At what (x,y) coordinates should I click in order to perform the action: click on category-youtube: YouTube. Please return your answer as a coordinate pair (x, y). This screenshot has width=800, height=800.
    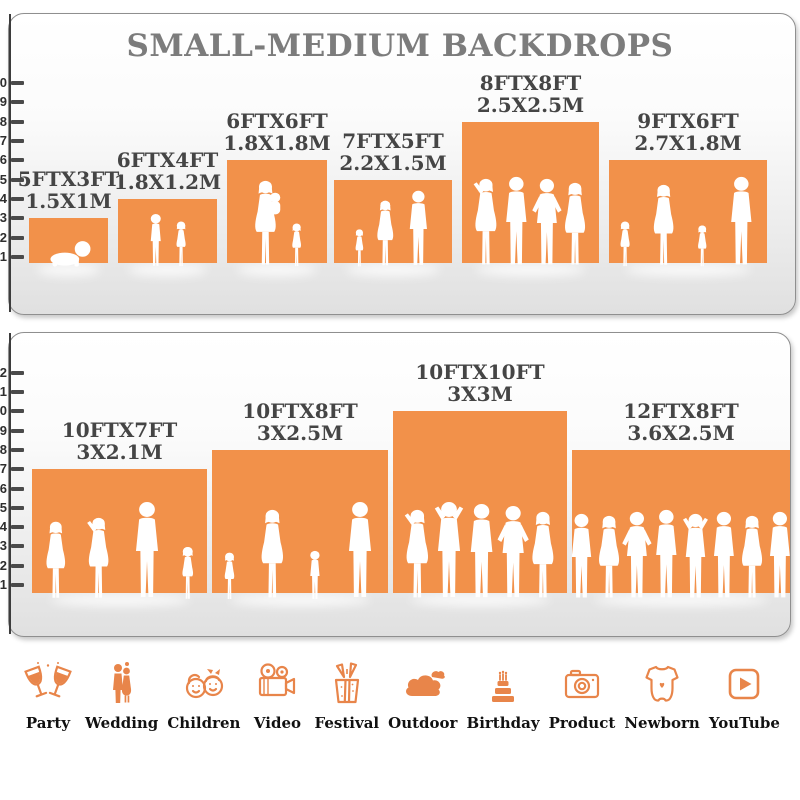
    Looking at the image, I should click on (744, 696).